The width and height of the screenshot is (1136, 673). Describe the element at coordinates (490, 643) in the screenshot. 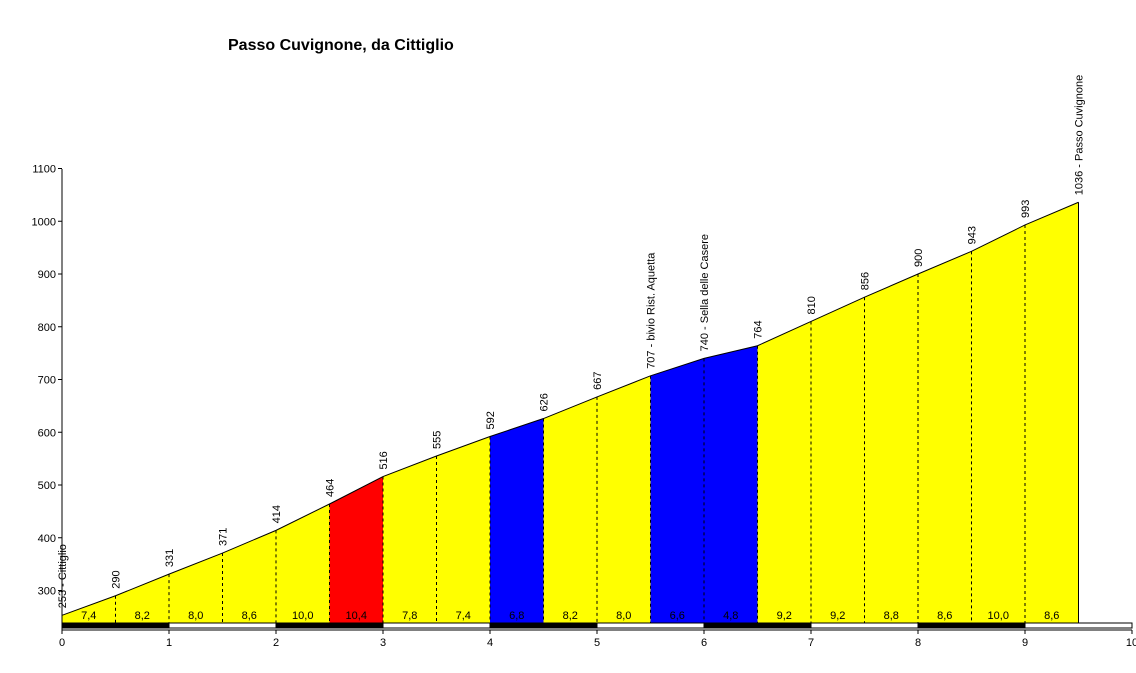

I see `x-tick-label: 4` at that location.